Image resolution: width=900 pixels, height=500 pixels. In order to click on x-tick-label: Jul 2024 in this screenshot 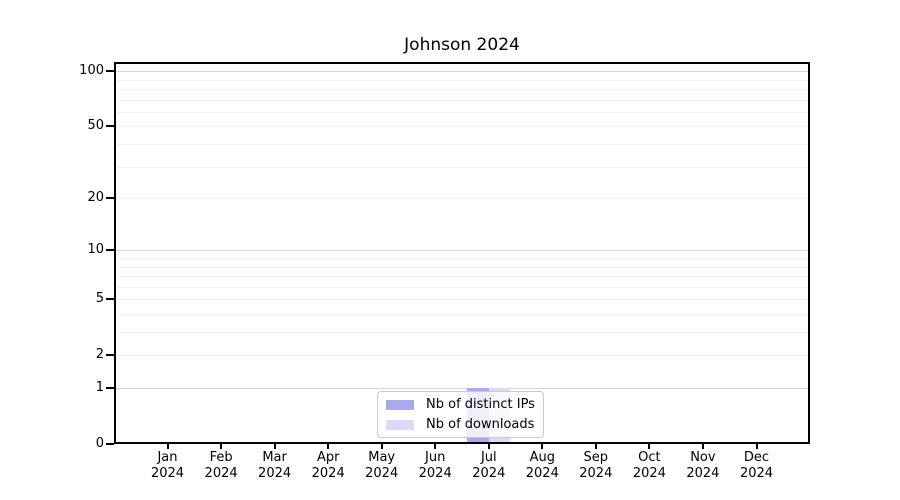, I will do `click(489, 465)`.